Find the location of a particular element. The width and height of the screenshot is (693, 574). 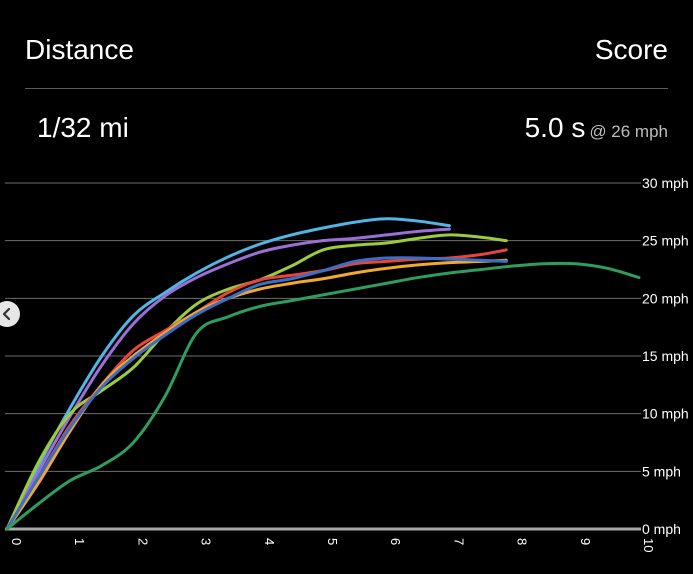

back-button is located at coordinates (10, 314).